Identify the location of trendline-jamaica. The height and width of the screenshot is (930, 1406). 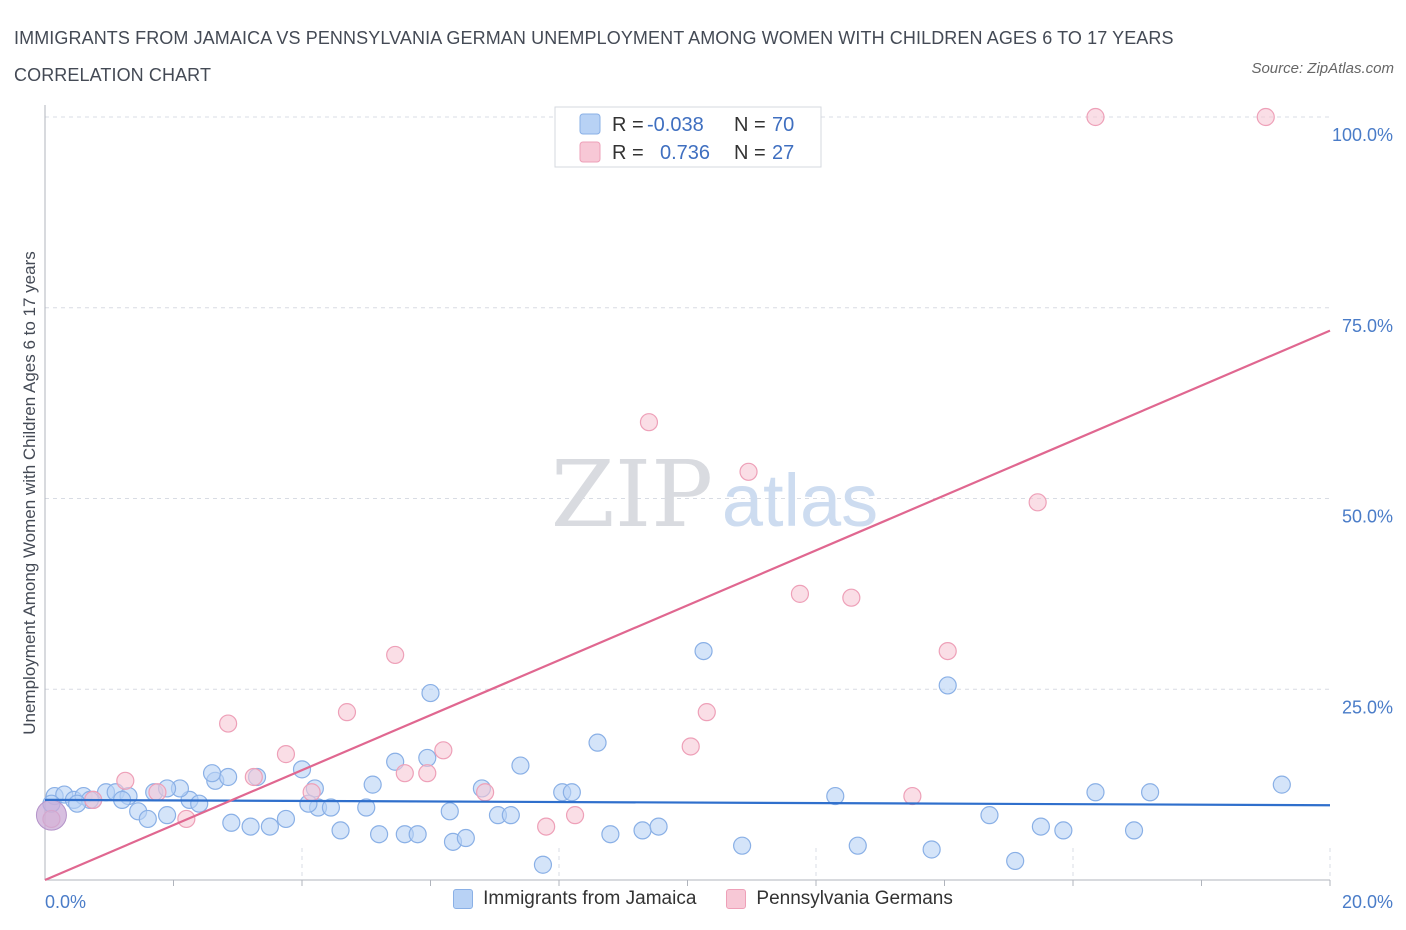
(687, 802).